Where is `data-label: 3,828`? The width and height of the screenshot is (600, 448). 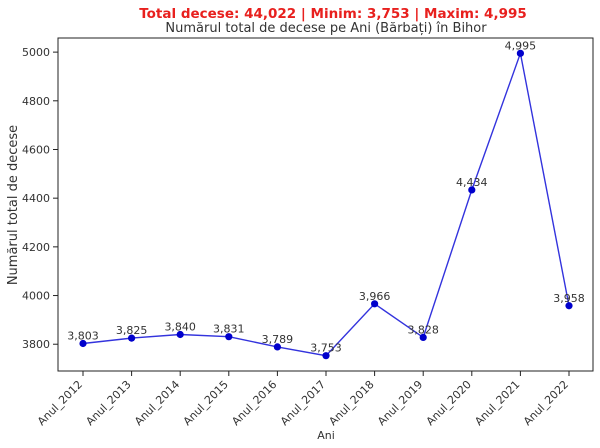
data-label: 3,828 is located at coordinates (423, 329).